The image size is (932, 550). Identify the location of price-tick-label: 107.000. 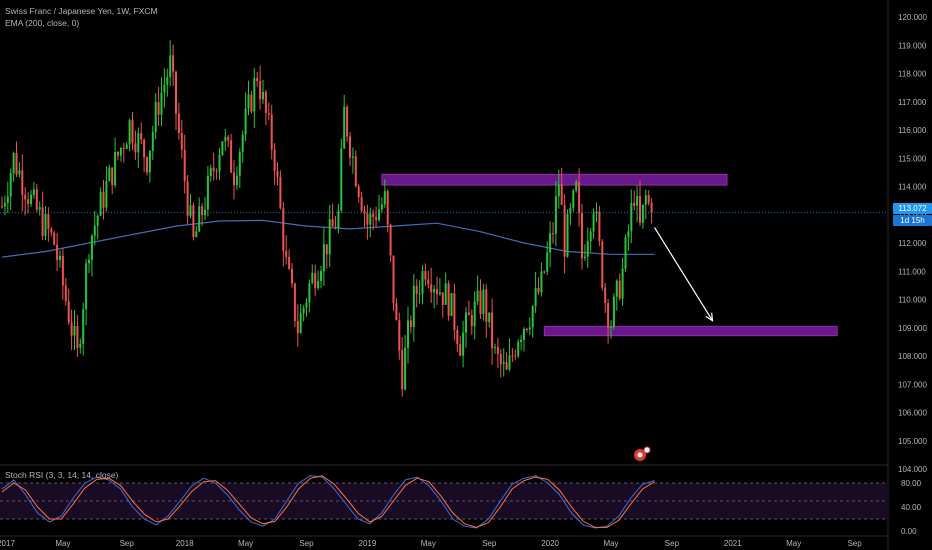
(912, 384).